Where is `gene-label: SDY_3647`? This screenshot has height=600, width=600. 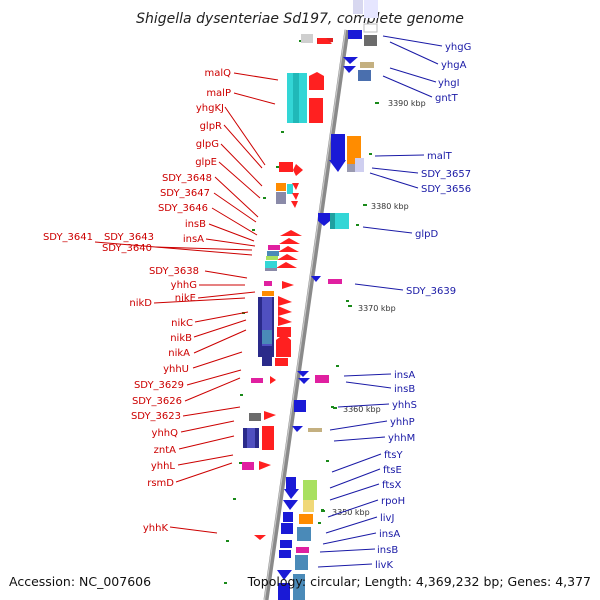
gene-label: SDY_3647 is located at coordinates (185, 193).